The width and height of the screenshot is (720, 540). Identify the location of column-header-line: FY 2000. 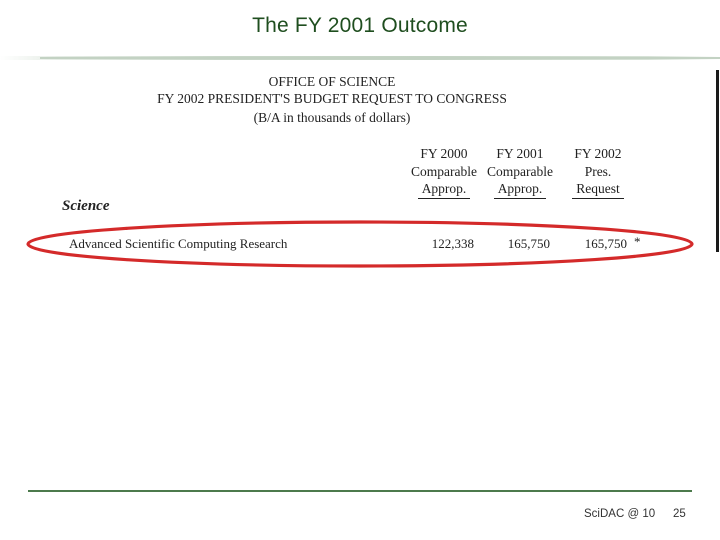
(444, 153).